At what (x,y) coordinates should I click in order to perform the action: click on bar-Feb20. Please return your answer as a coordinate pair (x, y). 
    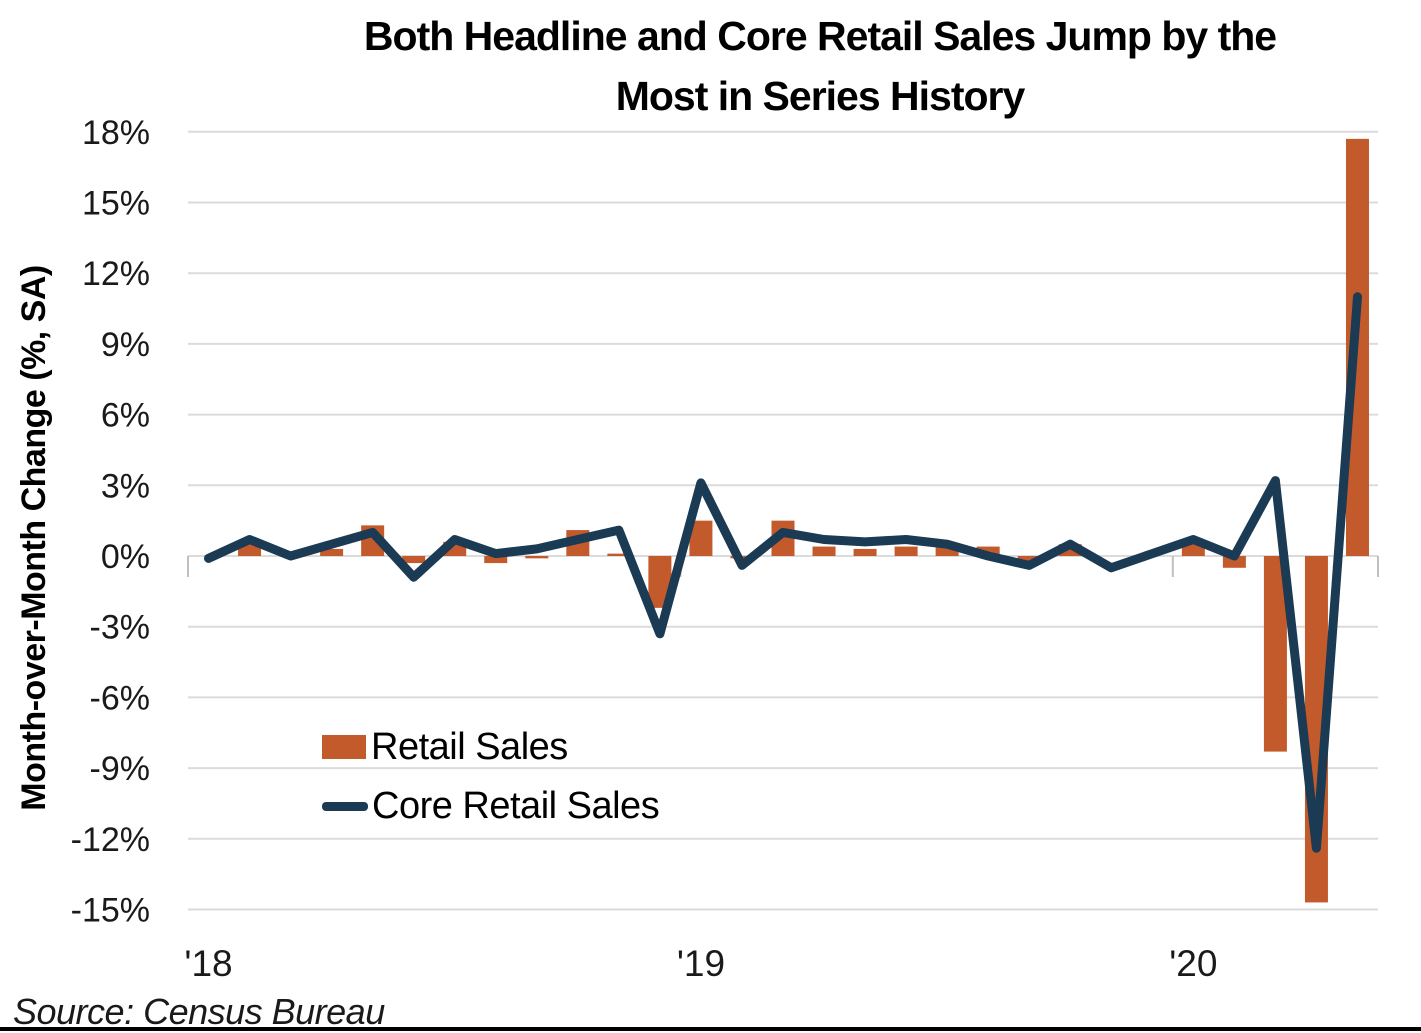
    Looking at the image, I should click on (1234, 562).